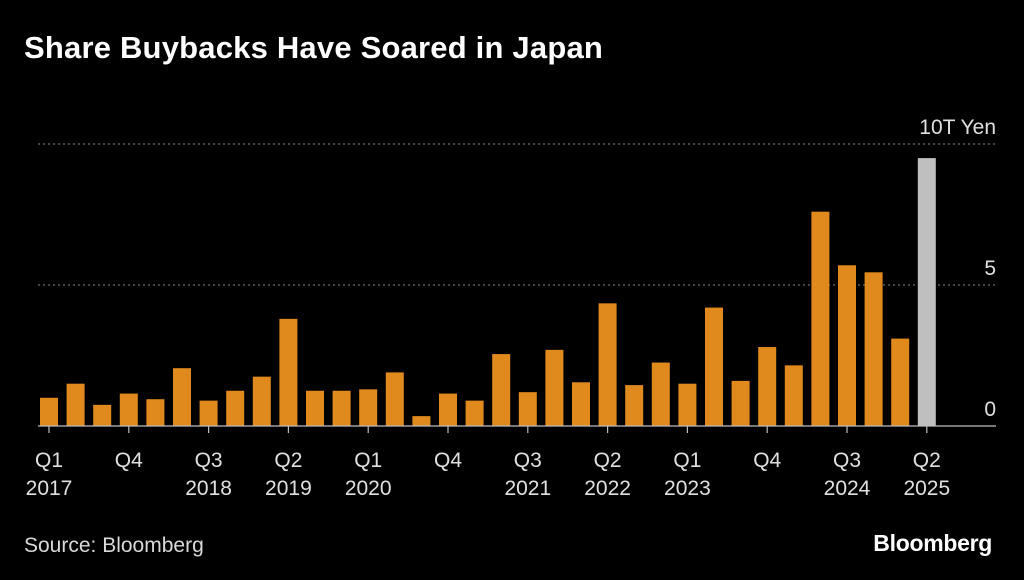 This screenshot has width=1024, height=580. Describe the element at coordinates (990, 268) in the screenshot. I see `y-tick-label: 5` at that location.